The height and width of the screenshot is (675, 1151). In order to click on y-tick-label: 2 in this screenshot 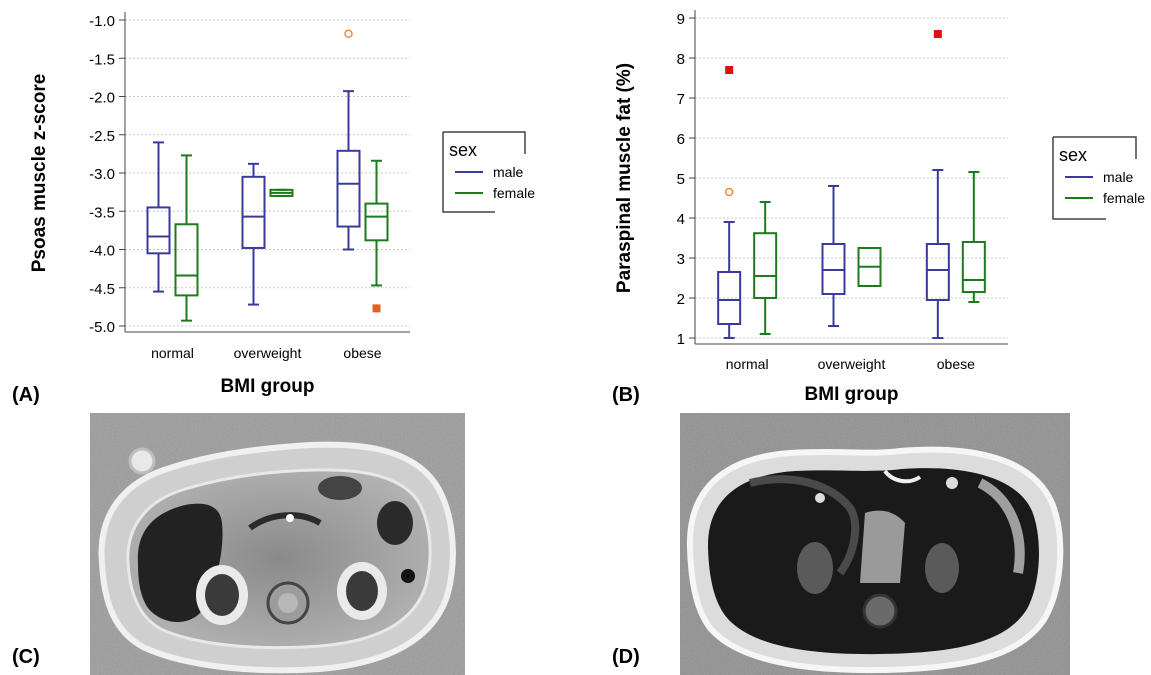, I will do `click(681, 299)`.